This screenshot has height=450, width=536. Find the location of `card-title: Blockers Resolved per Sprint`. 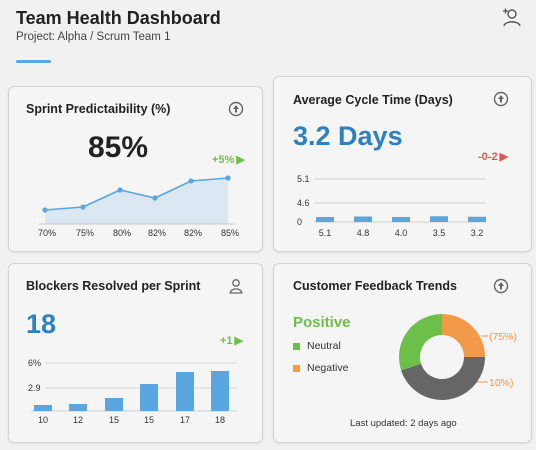

card-title: Blockers Resolved per Sprint is located at coordinates (113, 286).